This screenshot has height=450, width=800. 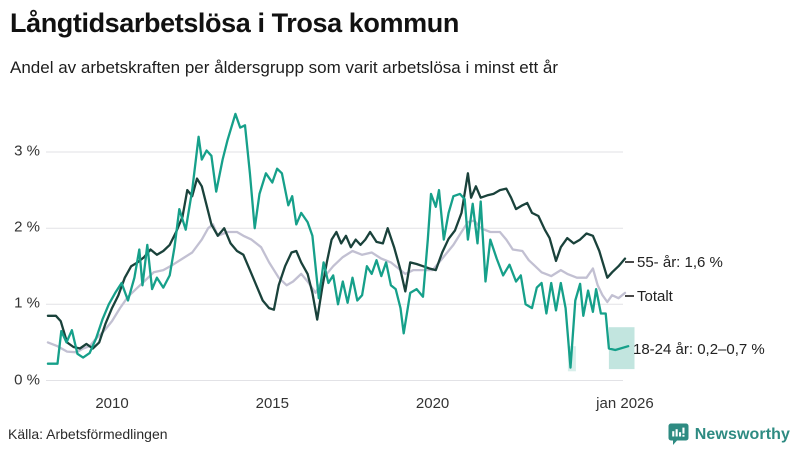 I want to click on x-axis-tick-label: jan 2026, so click(x=625, y=403).